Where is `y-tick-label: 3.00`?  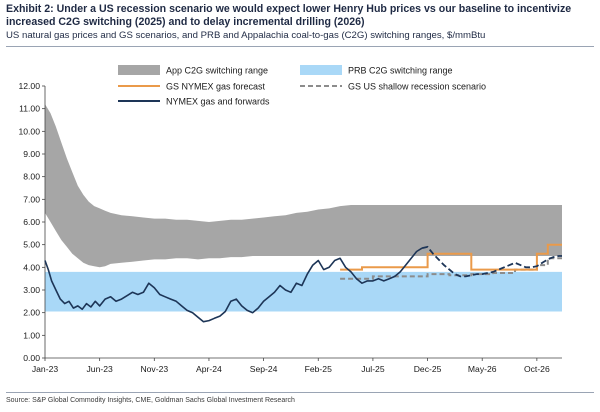
y-tick-label: 3.00 is located at coordinates (31, 290).